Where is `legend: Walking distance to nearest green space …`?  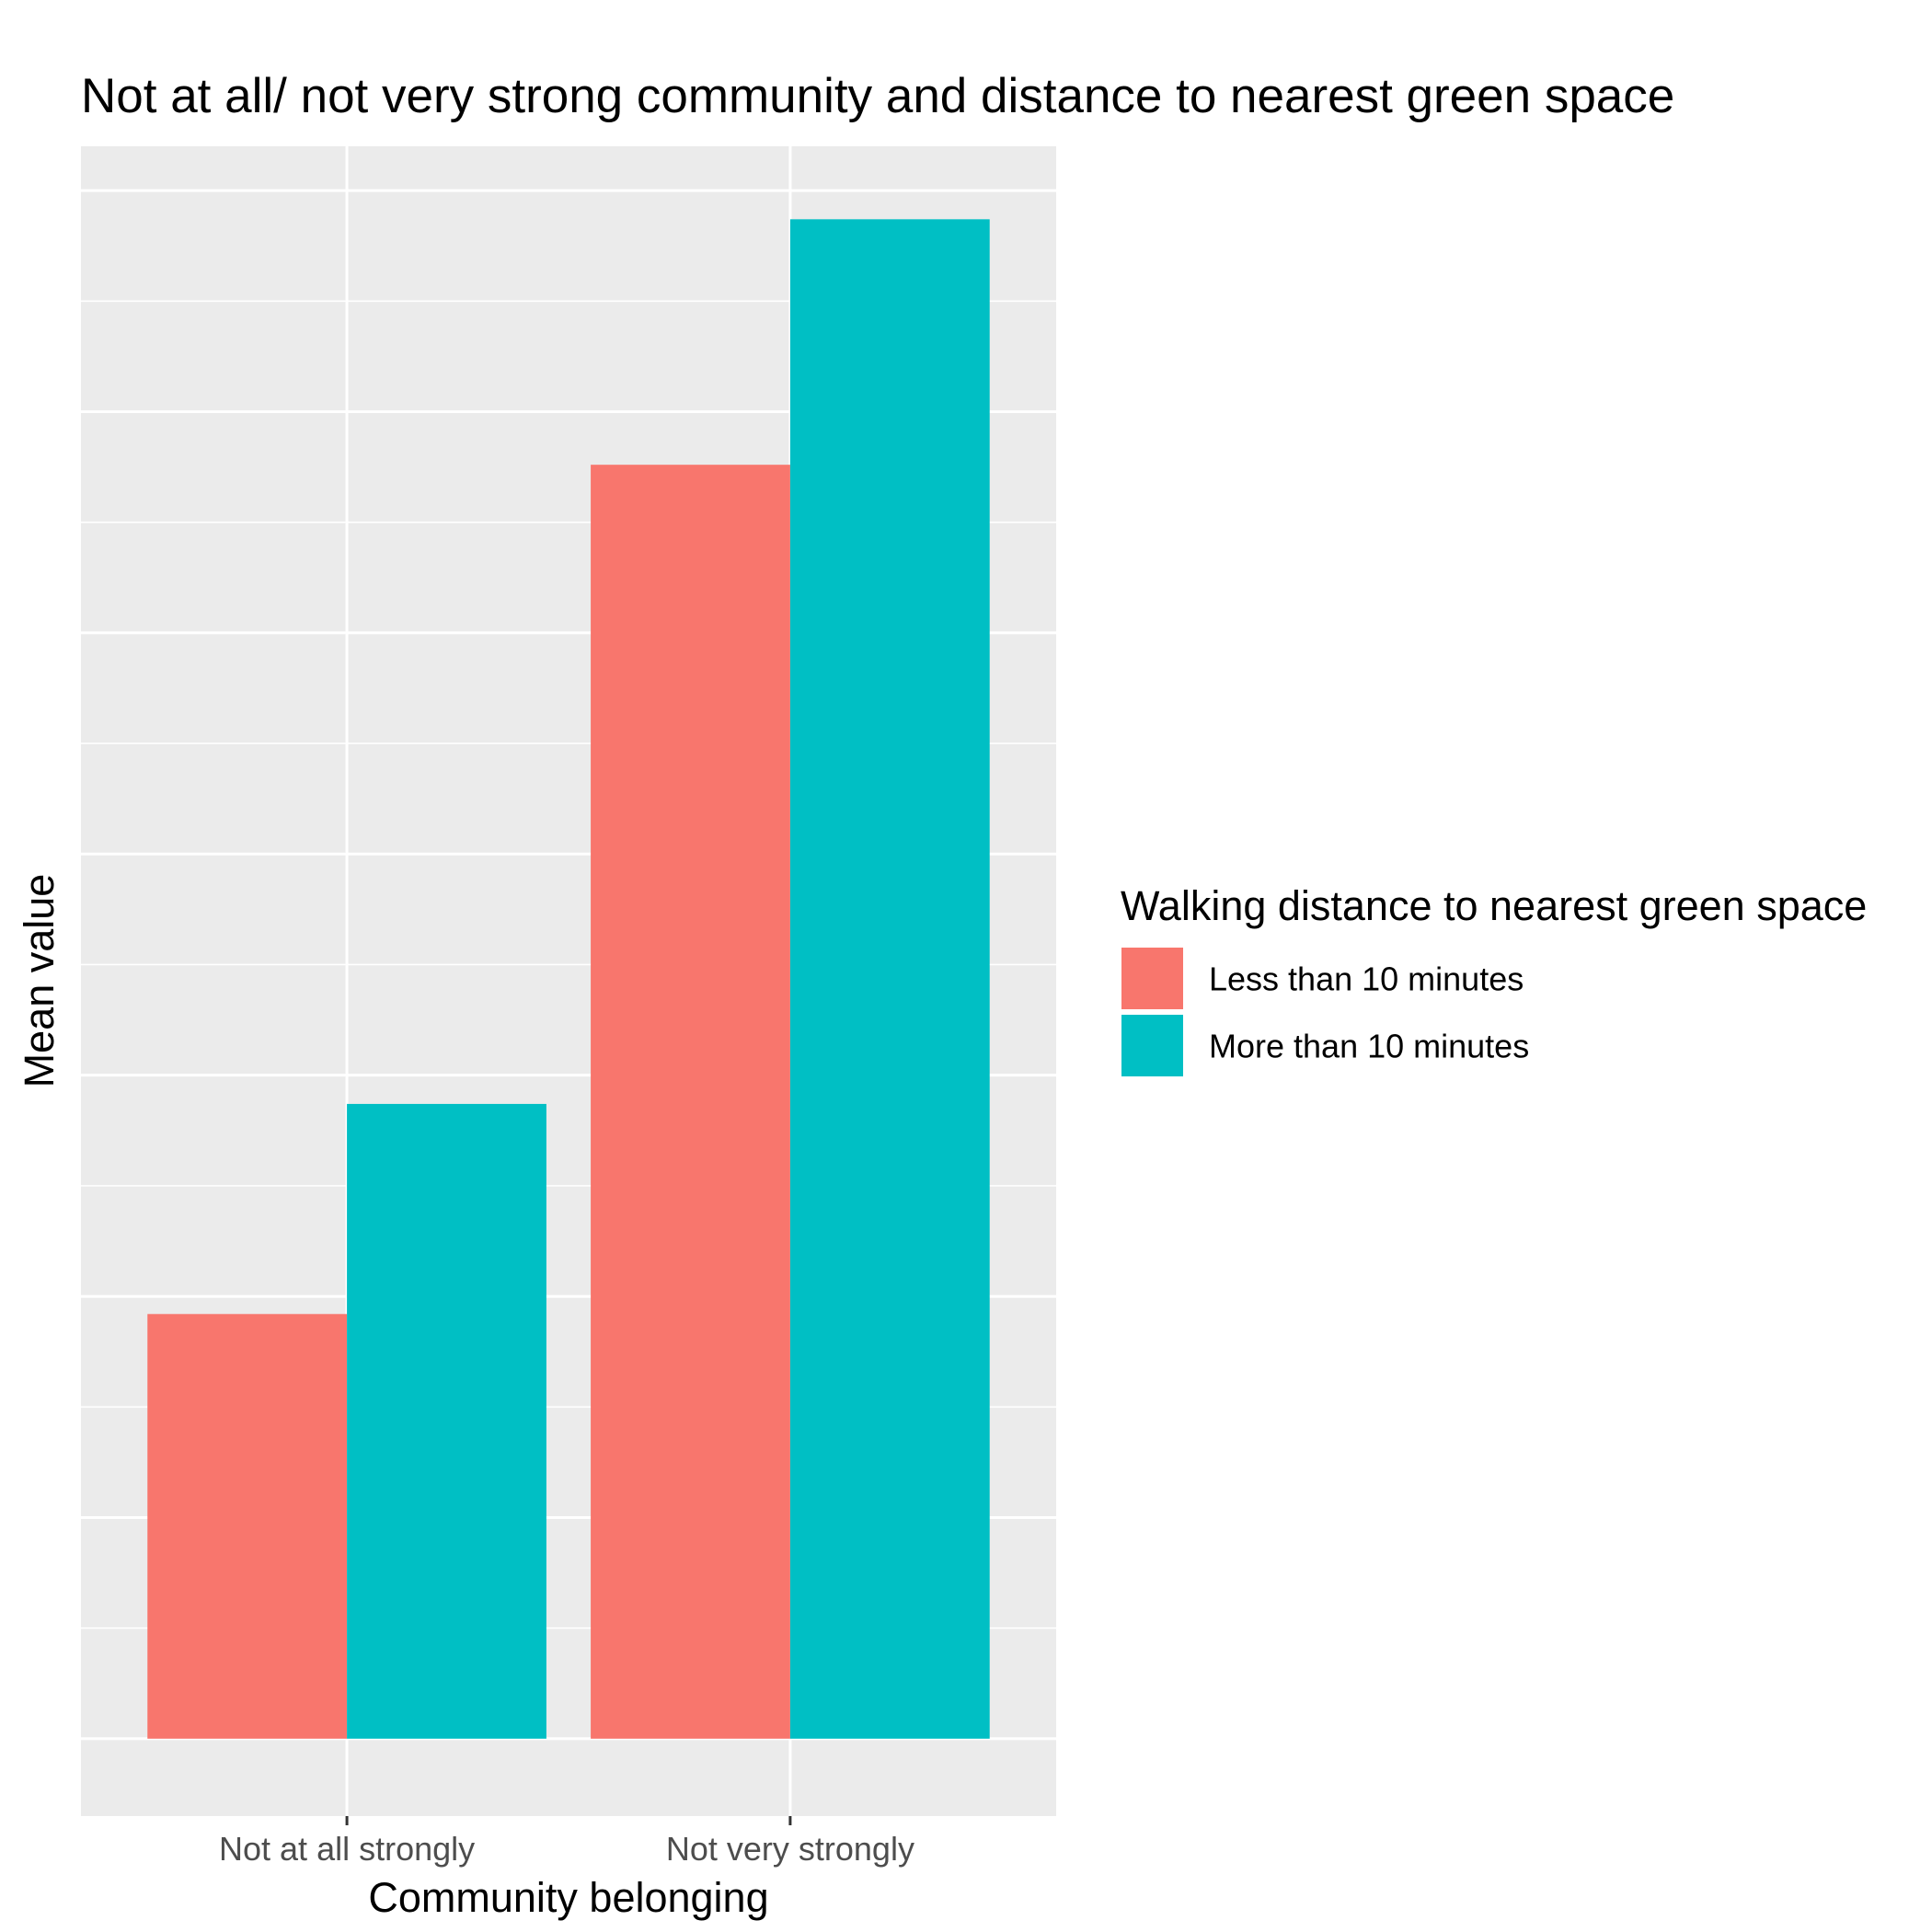 legend: Walking distance to nearest green space … is located at coordinates (1493, 980).